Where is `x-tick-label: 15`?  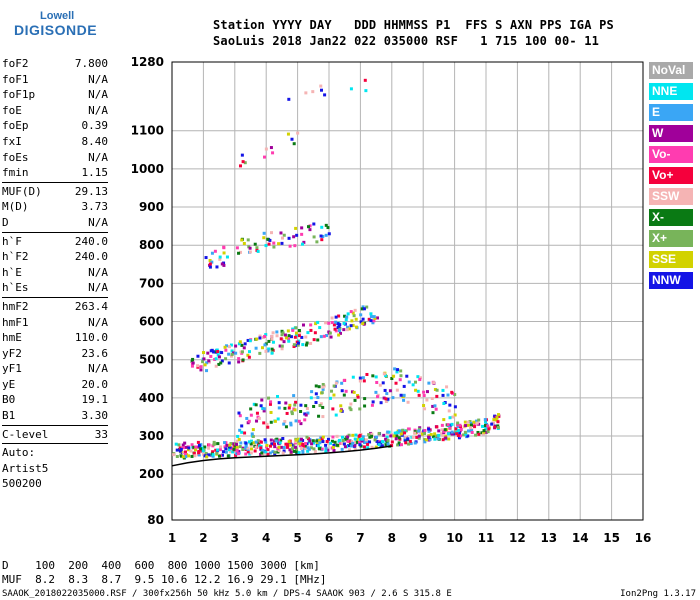 x-tick-label: 15 is located at coordinates (611, 538).